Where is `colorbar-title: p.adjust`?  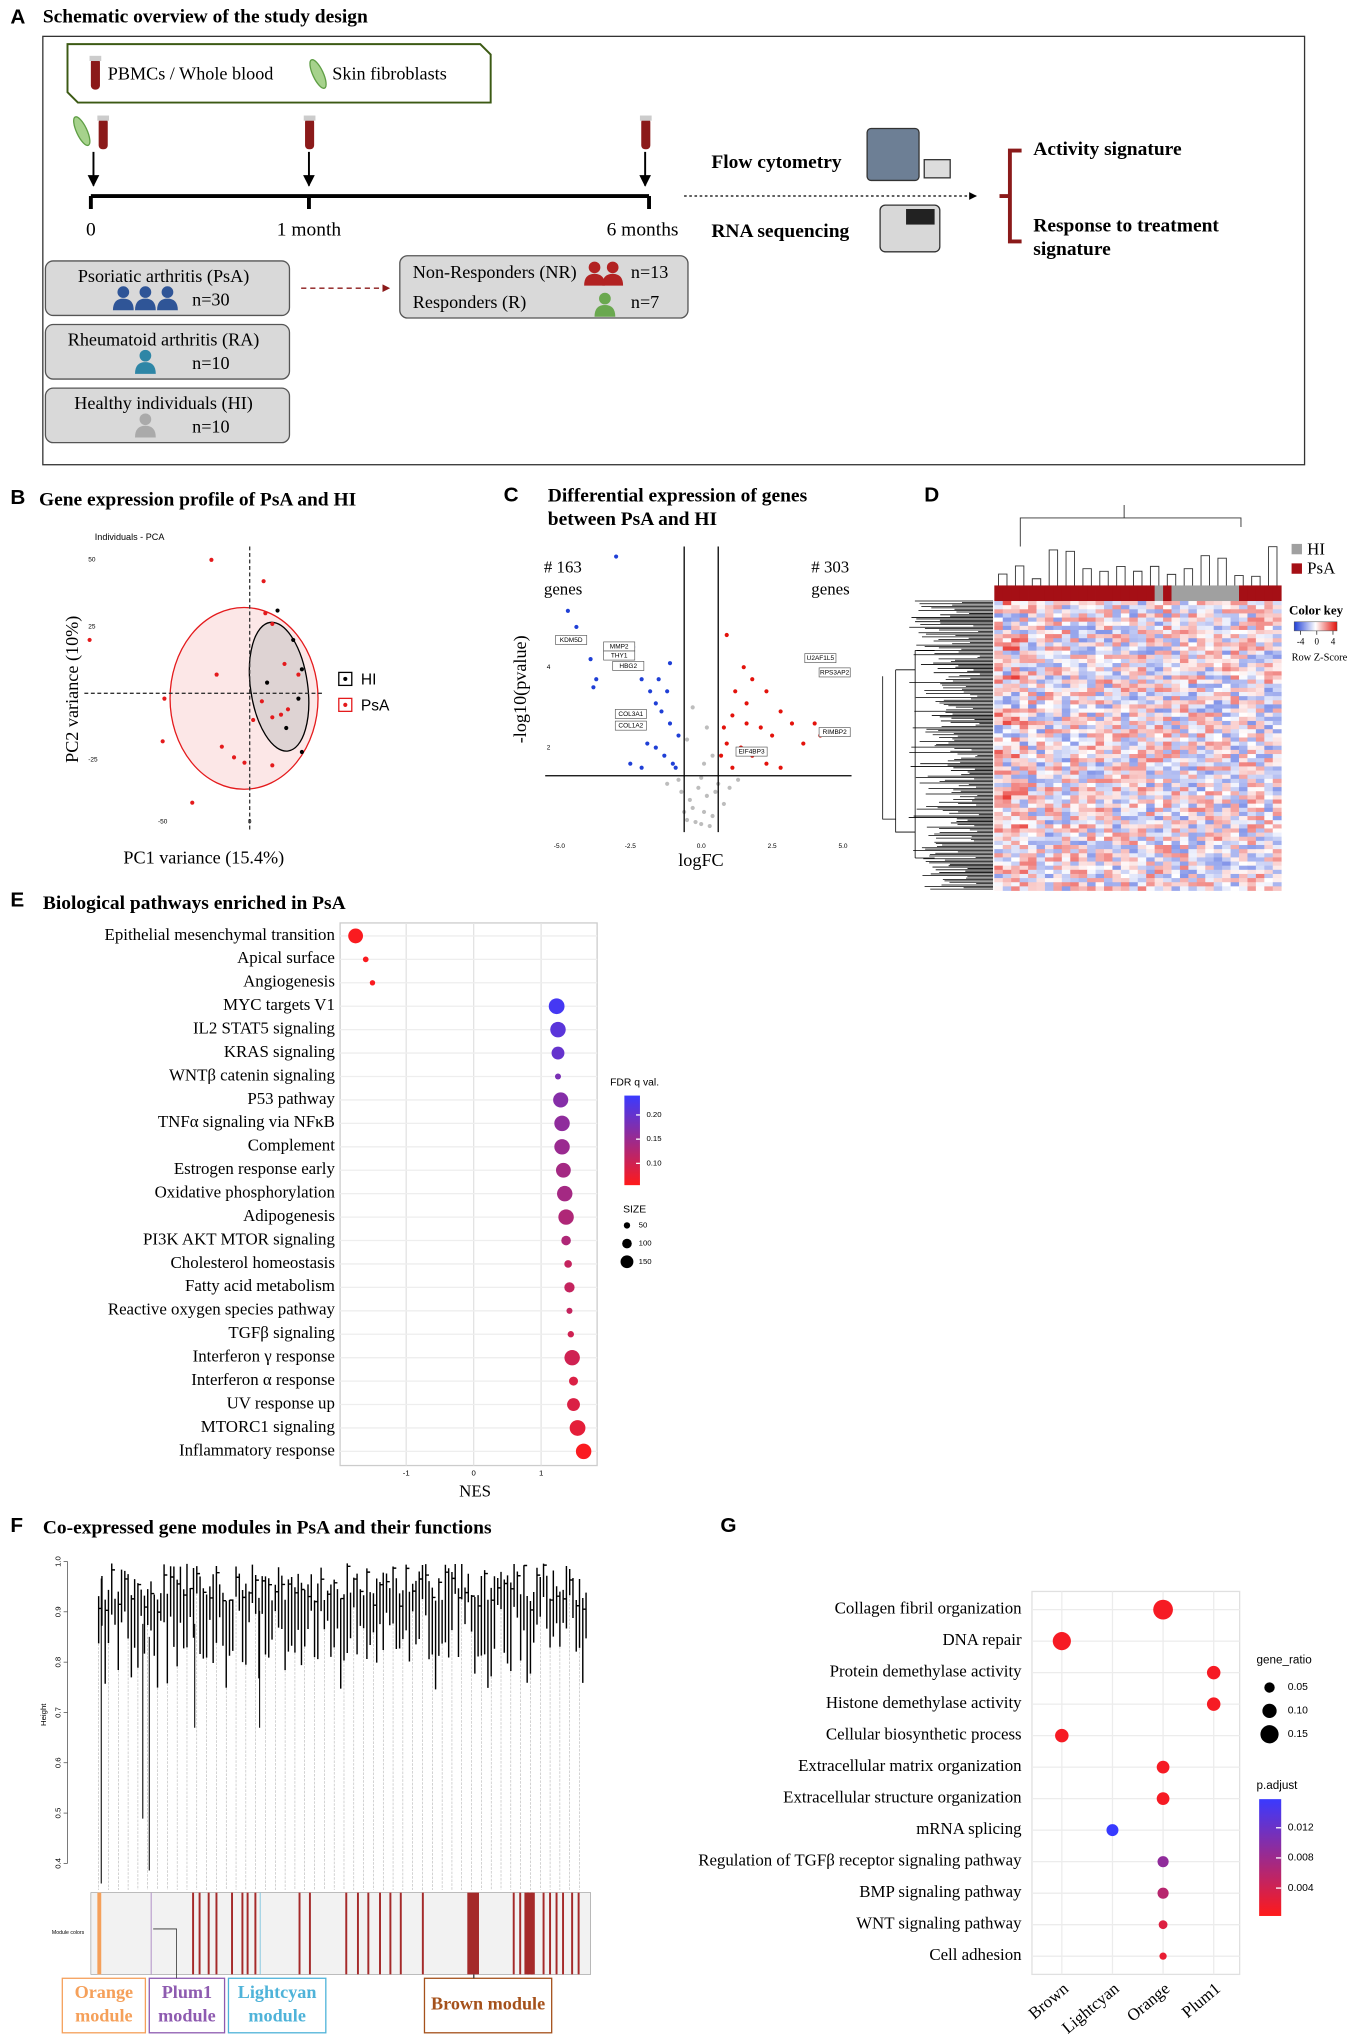
colorbar-title: p.adjust is located at coordinates (1278, 1785).